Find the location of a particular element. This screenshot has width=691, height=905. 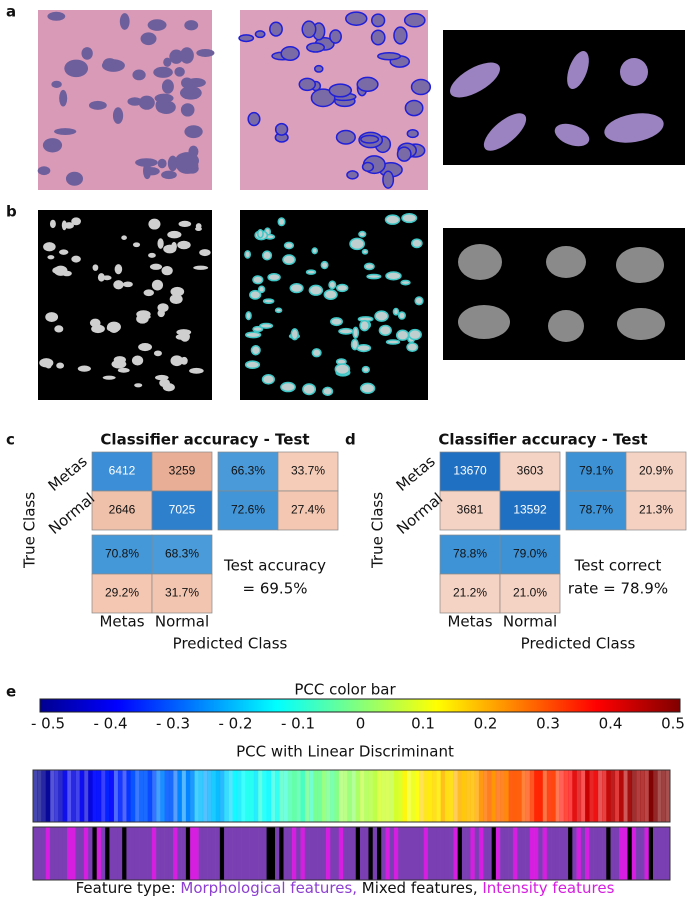

cell-text: 72.6% is located at coordinates (248, 510).